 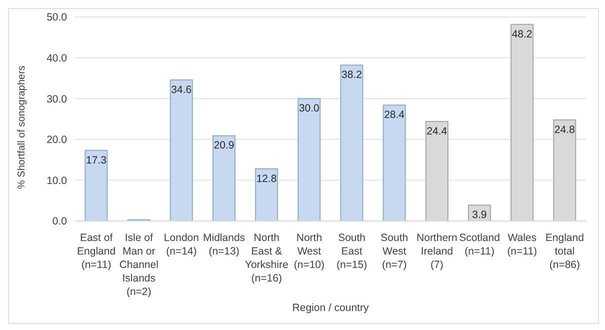 I want to click on x-tick-label: Northern Ireland (7), so click(x=437, y=251).